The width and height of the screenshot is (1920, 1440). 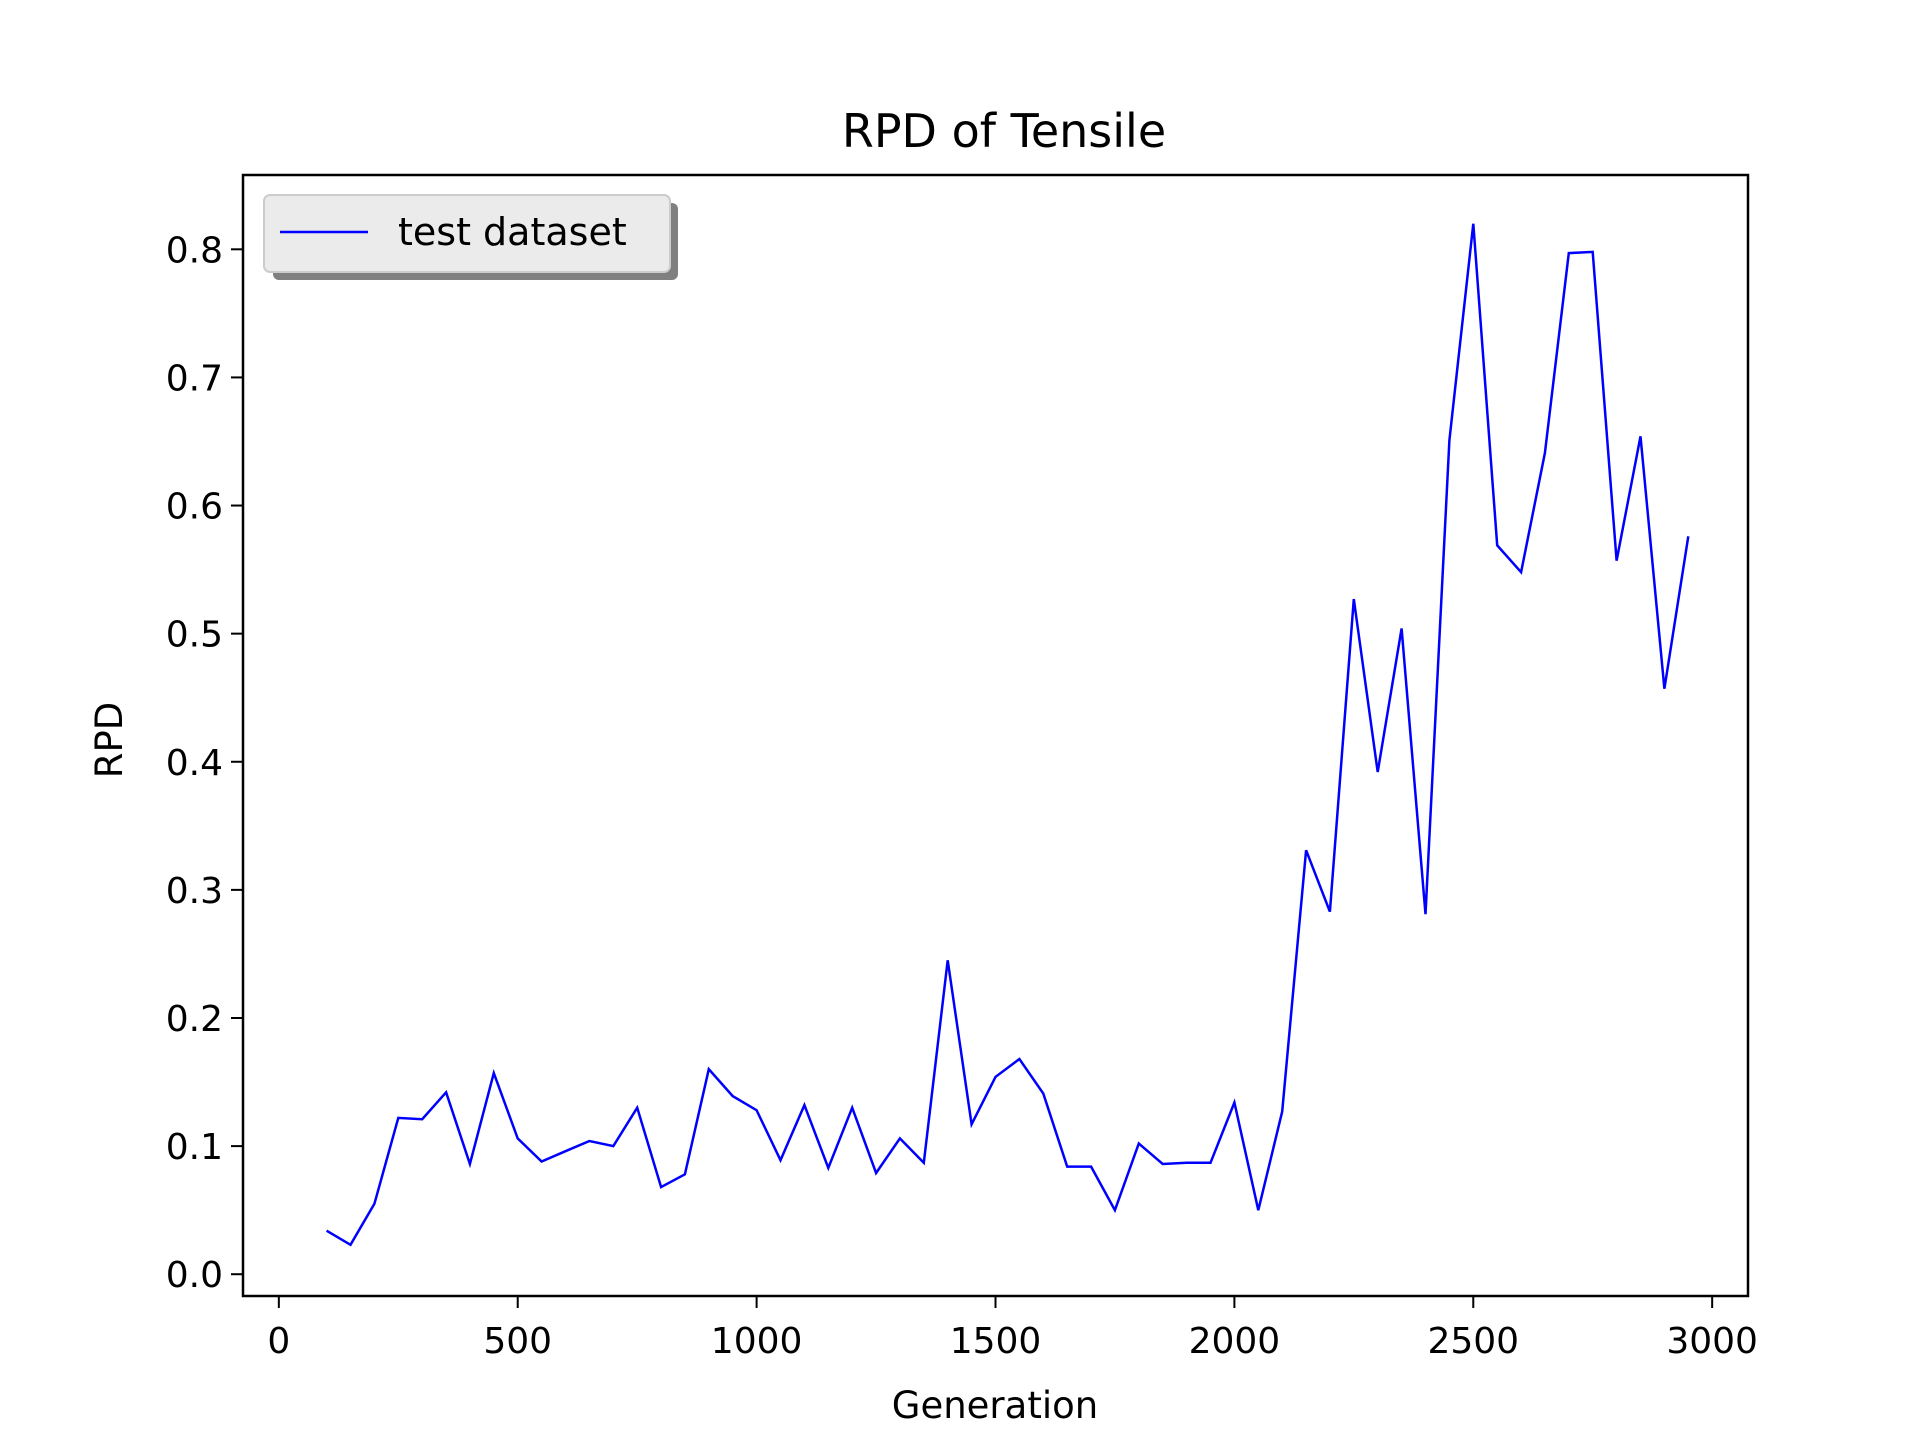 I want to click on x-tick-label: 2500, so click(x=1473, y=1341).